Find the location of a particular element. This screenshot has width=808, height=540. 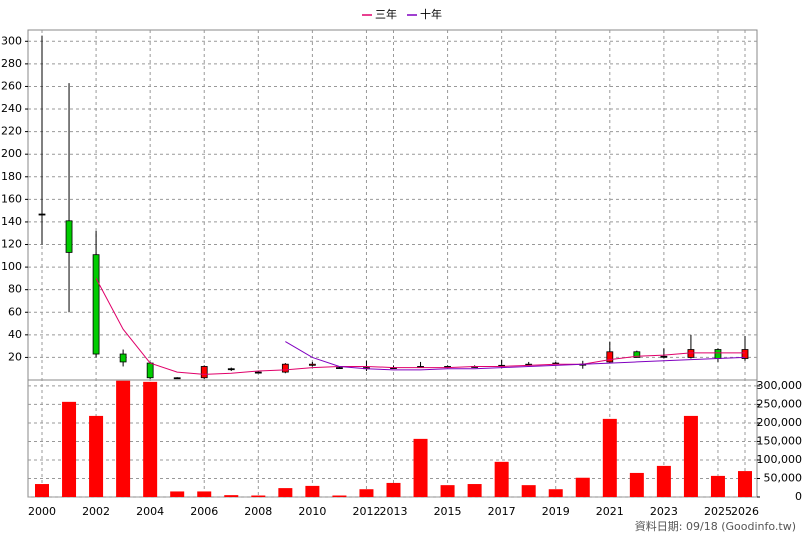

x-tick-label: 2019 is located at coordinates (556, 511).